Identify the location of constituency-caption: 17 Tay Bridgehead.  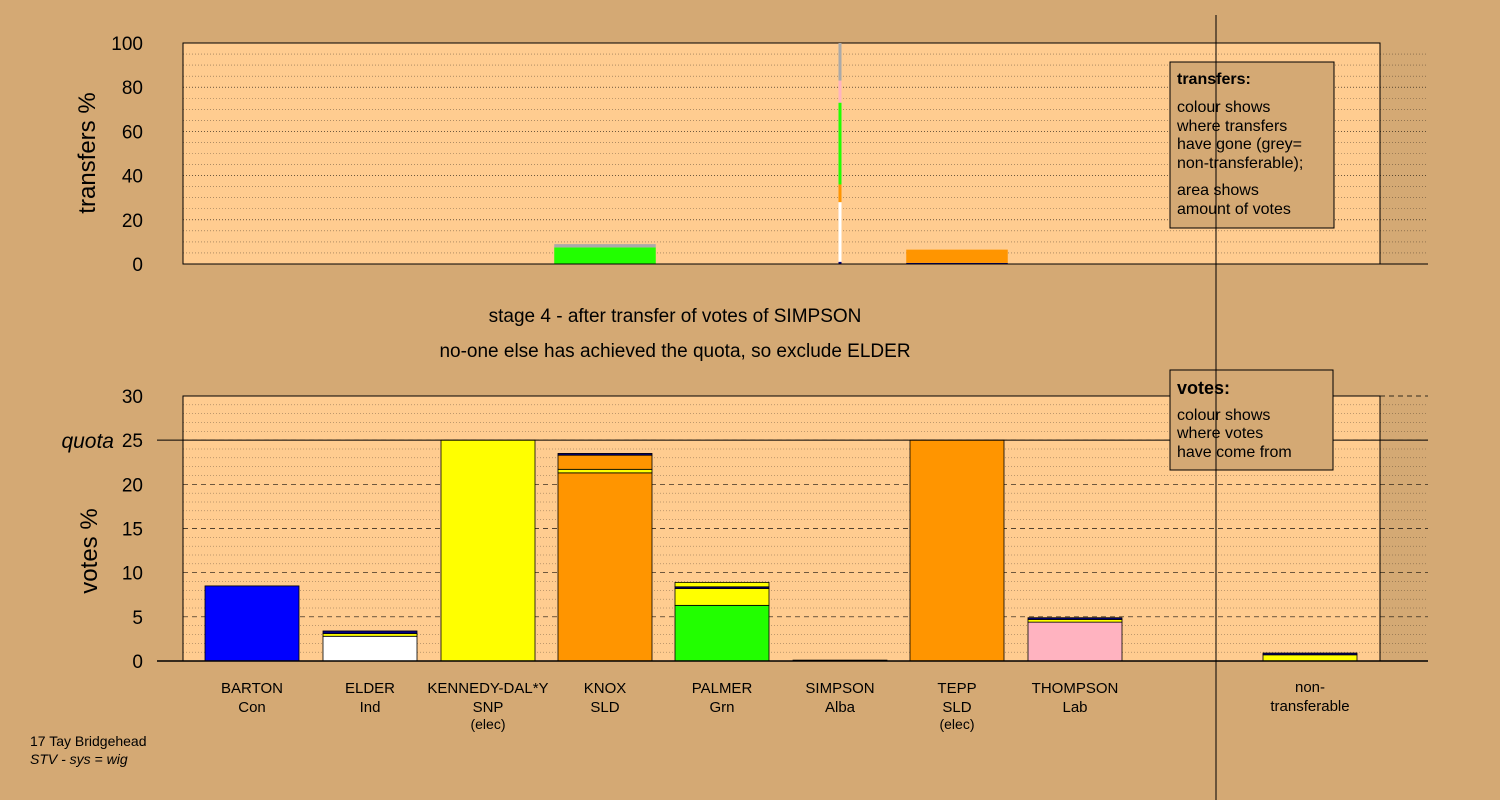
(88, 741).